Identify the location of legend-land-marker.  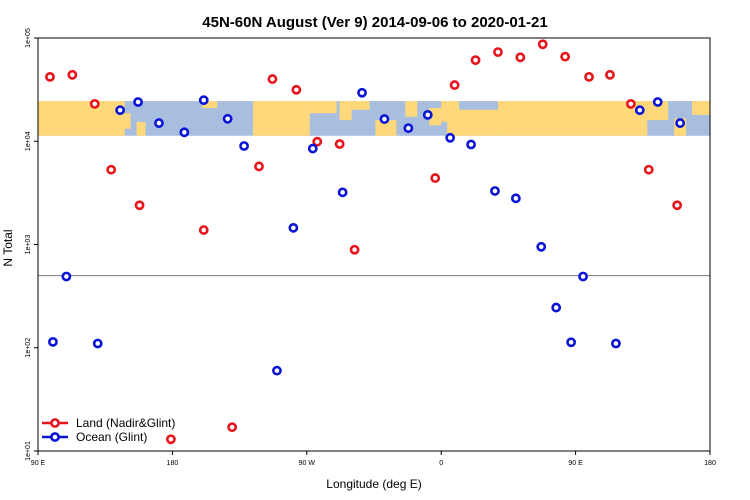
(55, 423).